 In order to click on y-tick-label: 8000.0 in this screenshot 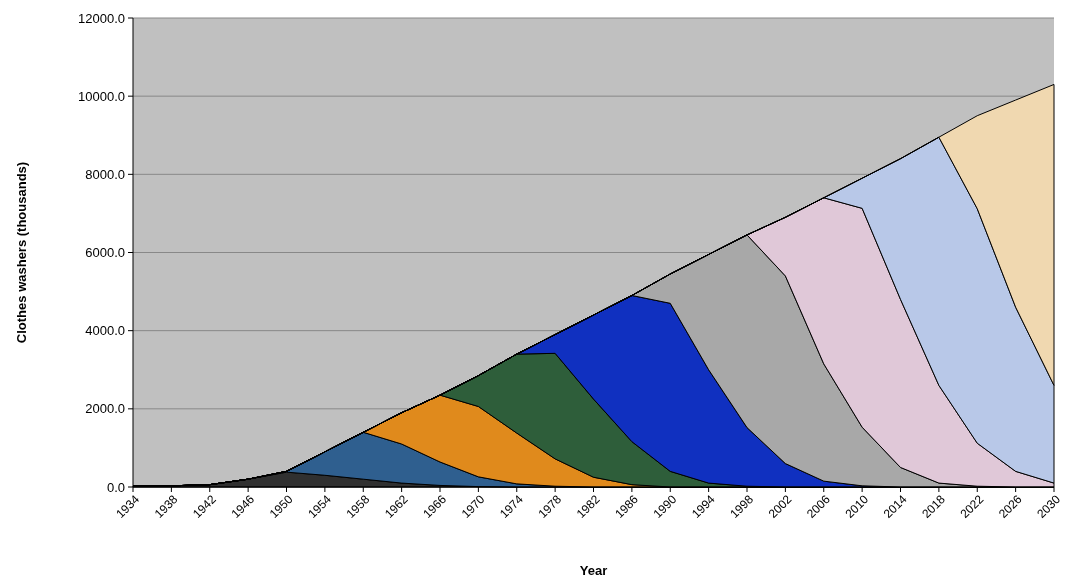, I will do `click(105, 174)`.